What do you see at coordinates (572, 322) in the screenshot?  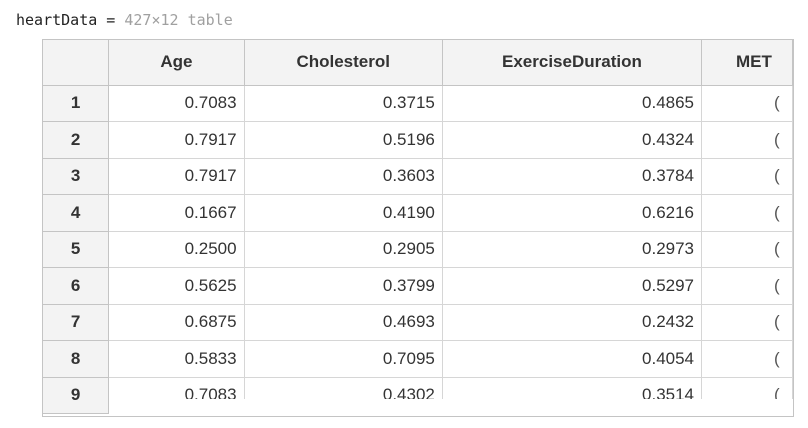 I see `cell-exerciseduration: 0.2432` at bounding box center [572, 322].